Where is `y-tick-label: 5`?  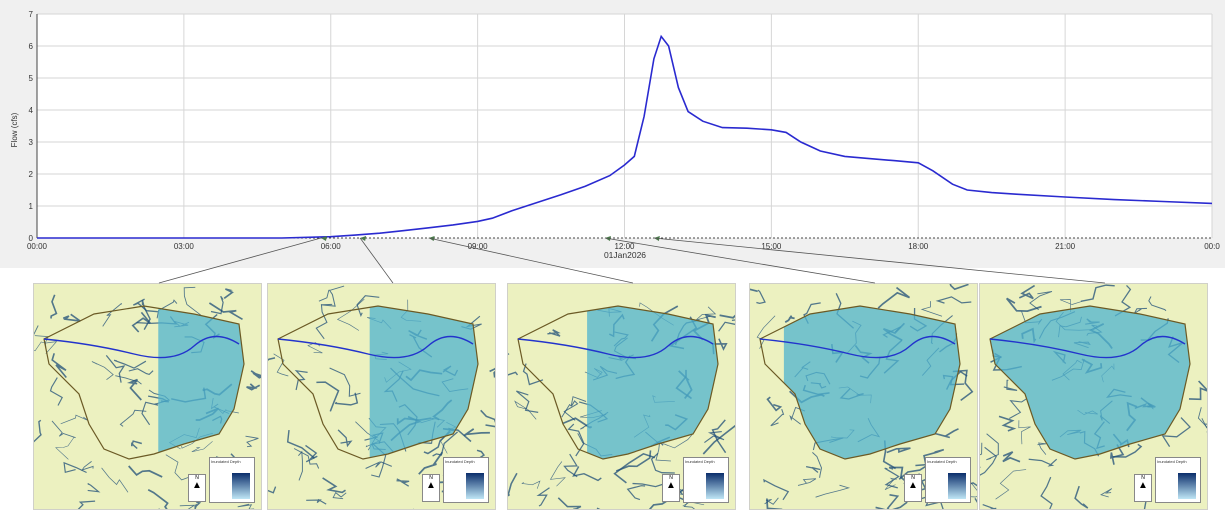
y-tick-label: 5 is located at coordinates (31, 78).